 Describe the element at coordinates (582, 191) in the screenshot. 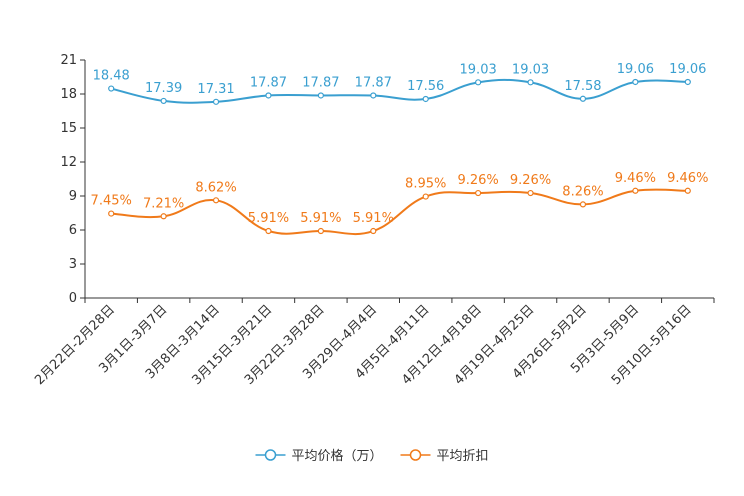

I see `data-label-2: 8.26%` at that location.